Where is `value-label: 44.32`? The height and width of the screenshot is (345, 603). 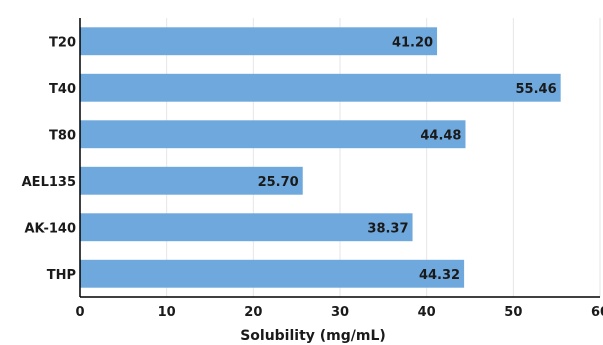 value-label: 44.32 is located at coordinates (439, 275).